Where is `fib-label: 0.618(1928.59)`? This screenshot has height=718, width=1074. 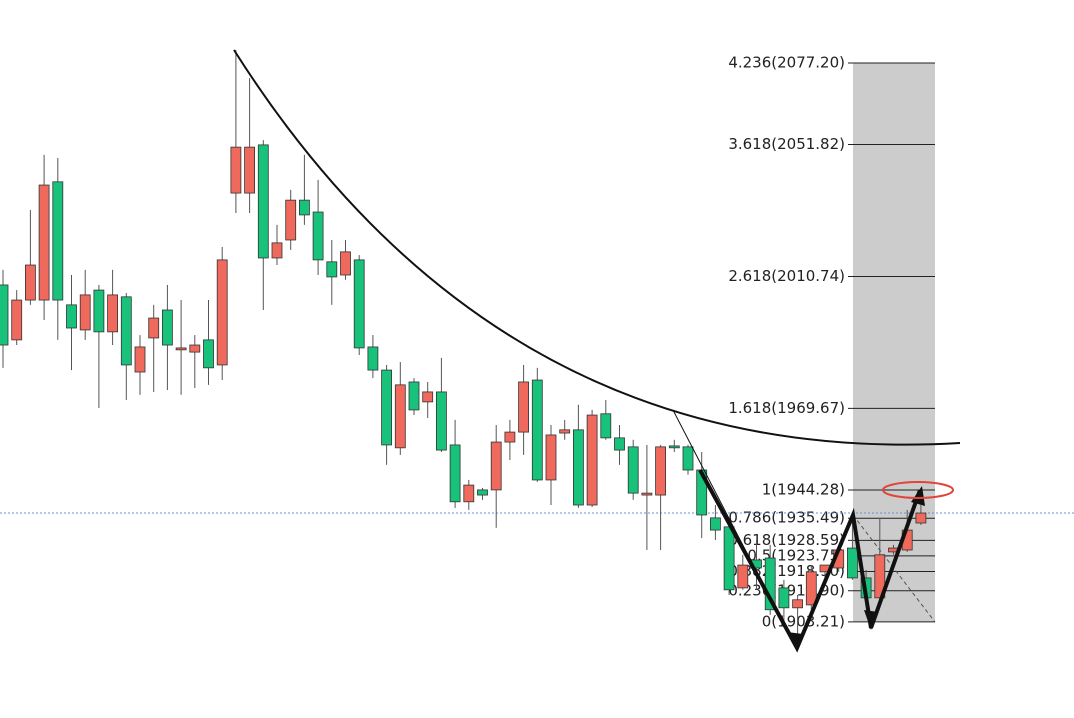
fib-label: 0.618(1928.59) is located at coordinates (786, 540).